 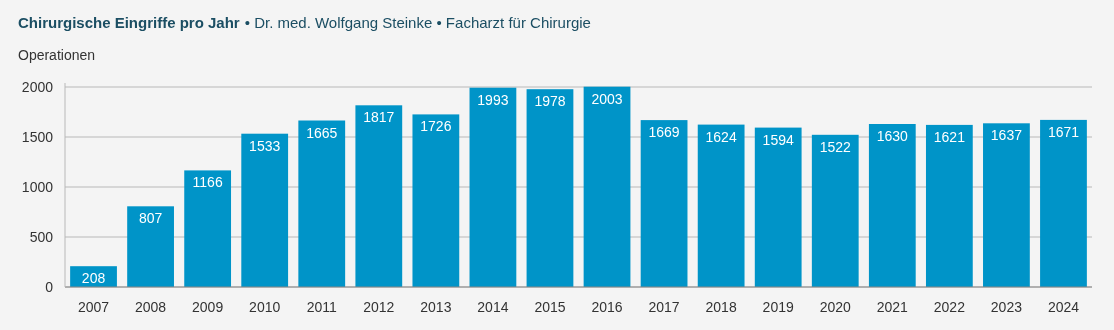 What do you see at coordinates (721, 307) in the screenshot?
I see `x-tick-label: 2018` at bounding box center [721, 307].